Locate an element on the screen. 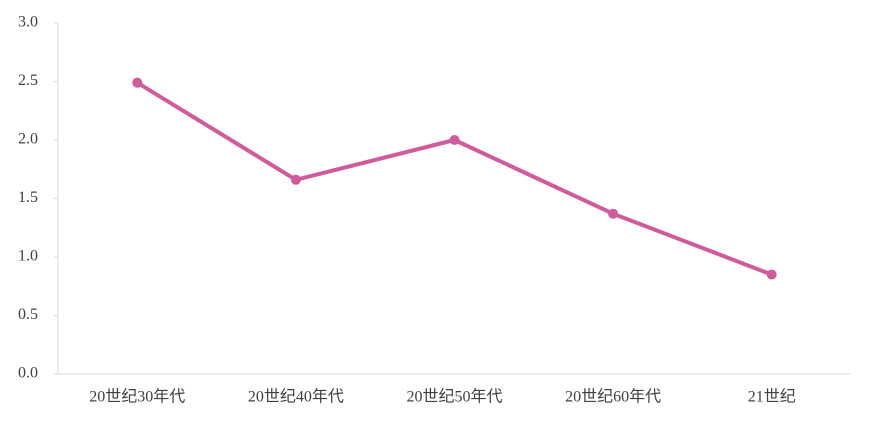 Image resolution: width=874 pixels, height=423 pixels. y-tick-label: 0.5 is located at coordinates (28, 314).